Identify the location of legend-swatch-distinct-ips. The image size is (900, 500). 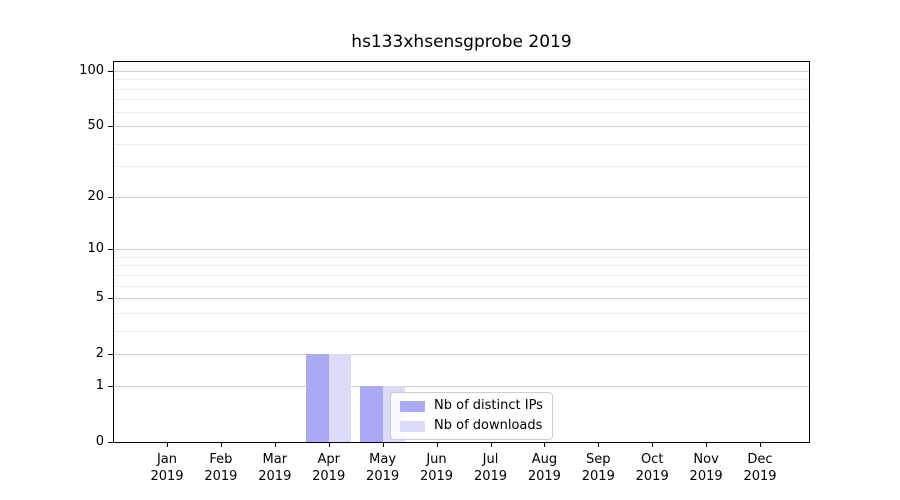
(412, 406).